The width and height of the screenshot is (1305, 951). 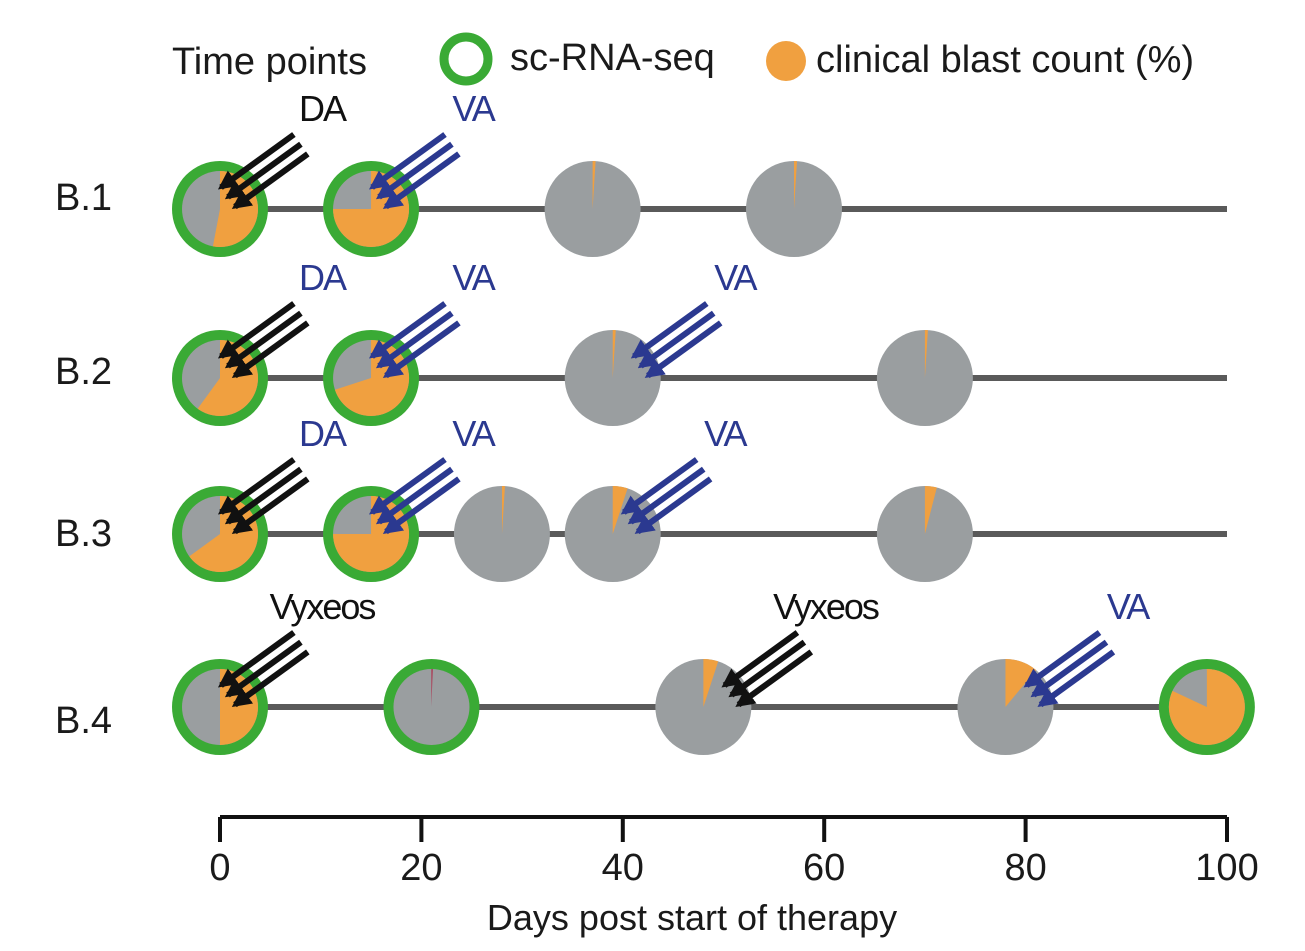 I want to click on legend-scrnaseq-marker, so click(x=466, y=59).